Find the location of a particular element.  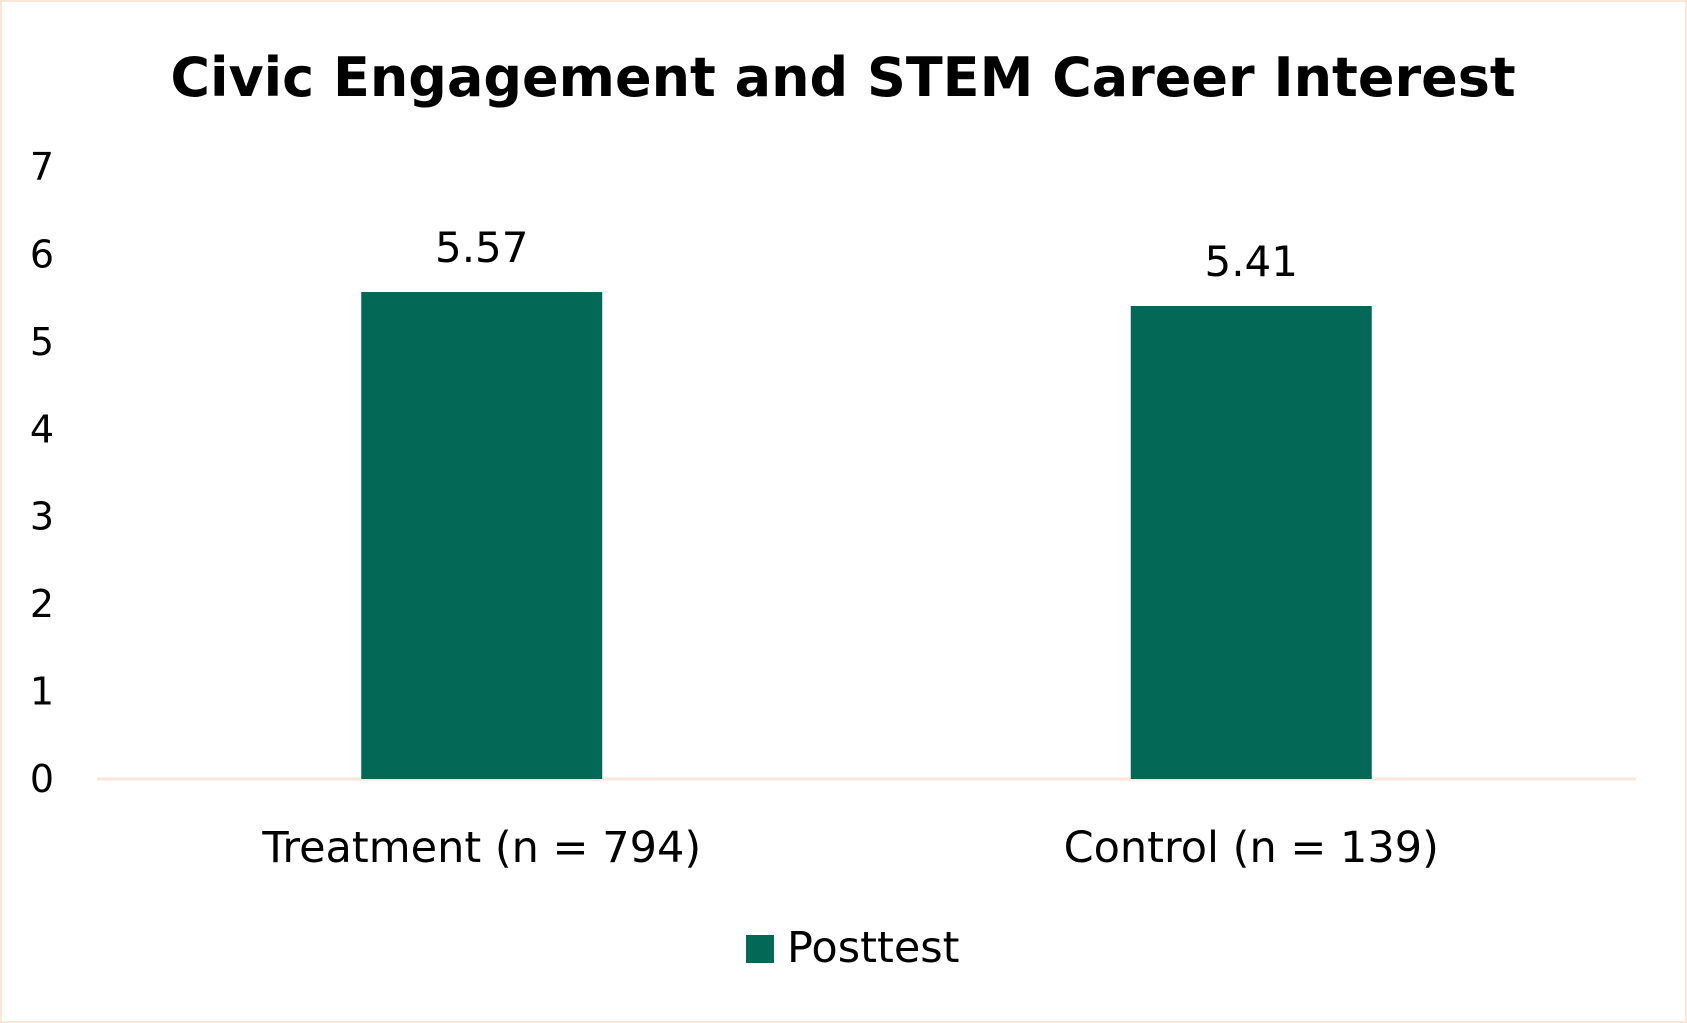

y-tick-label: 4 is located at coordinates (42, 429).